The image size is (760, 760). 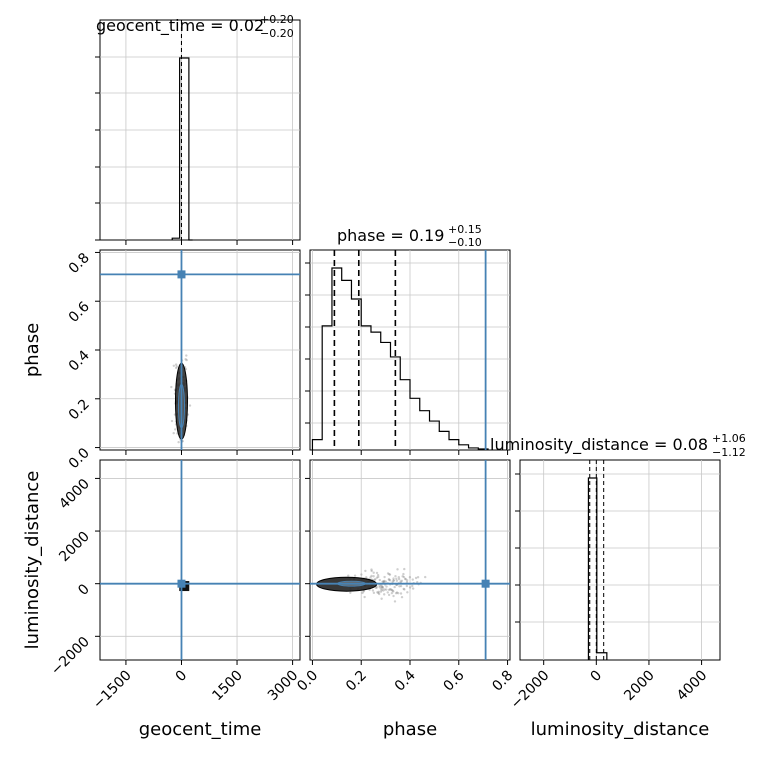 I want to click on xlabel-geocent-time: geocent_time, so click(x=200, y=729).